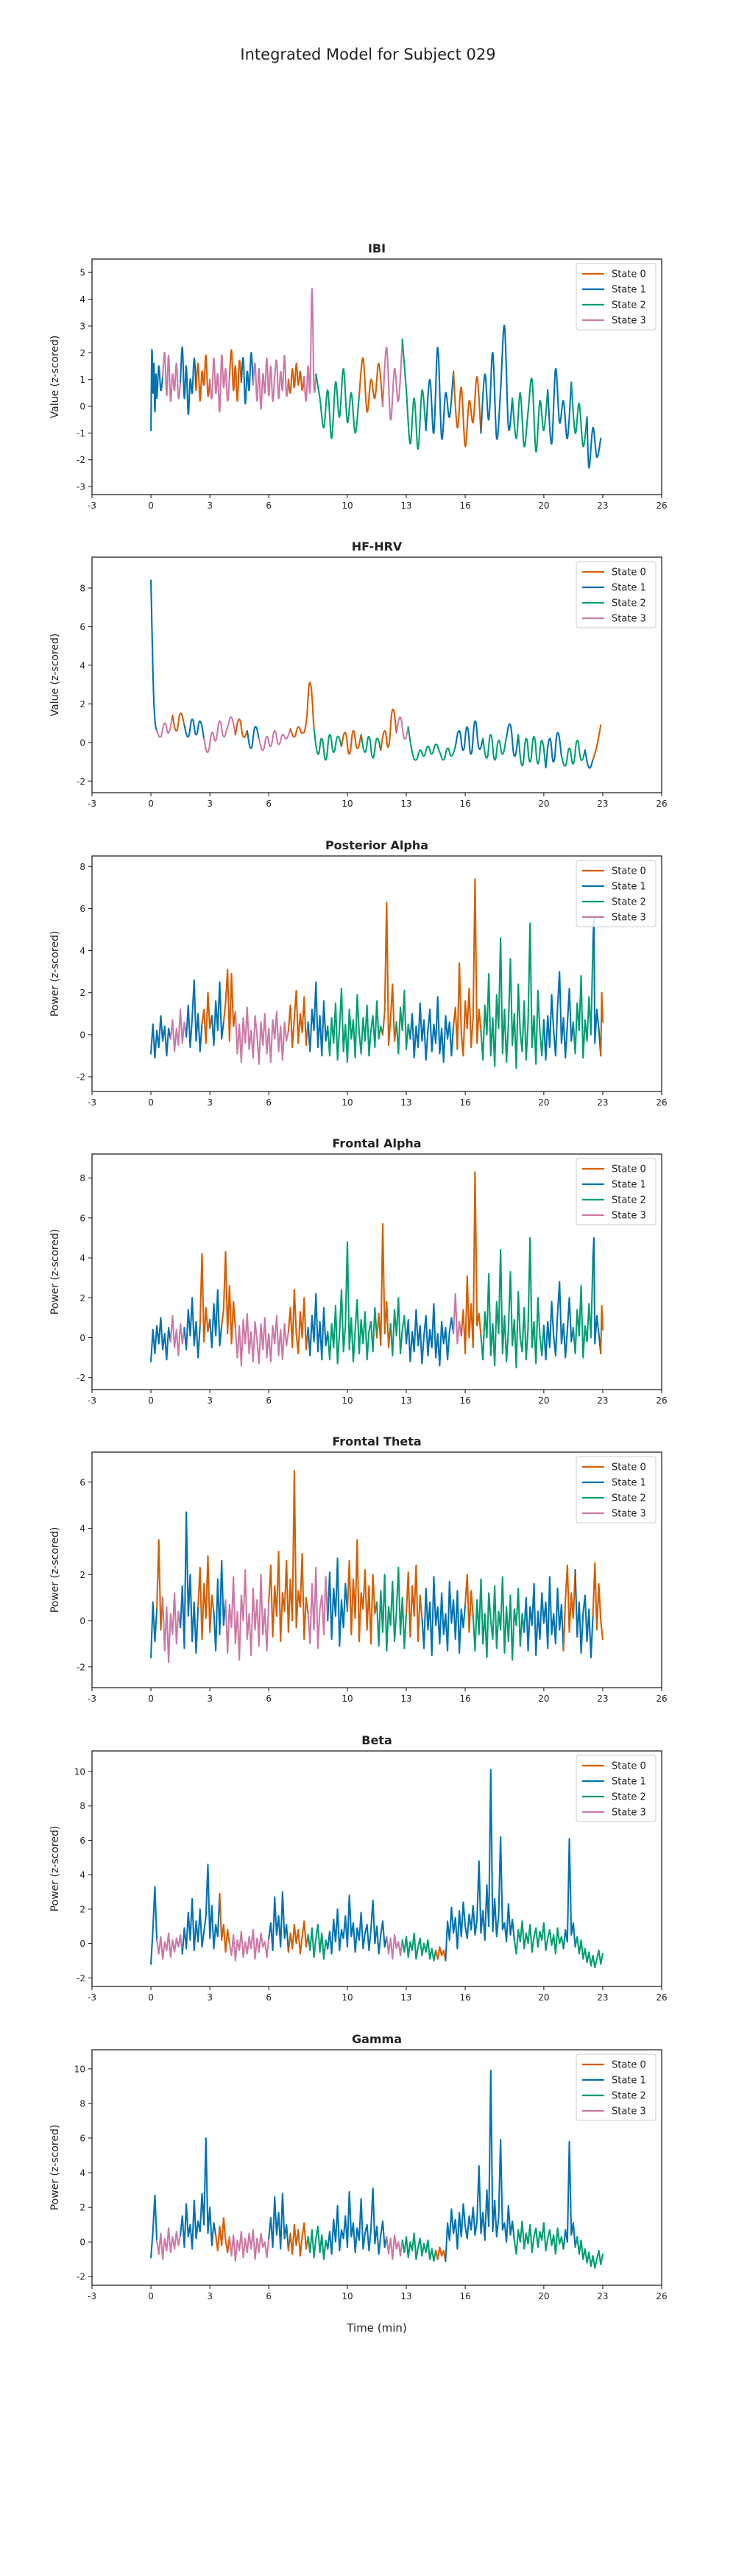 This screenshot has width=736, height=2576. Describe the element at coordinates (661, 1400) in the screenshot. I see `x-tick-label: 26` at that location.